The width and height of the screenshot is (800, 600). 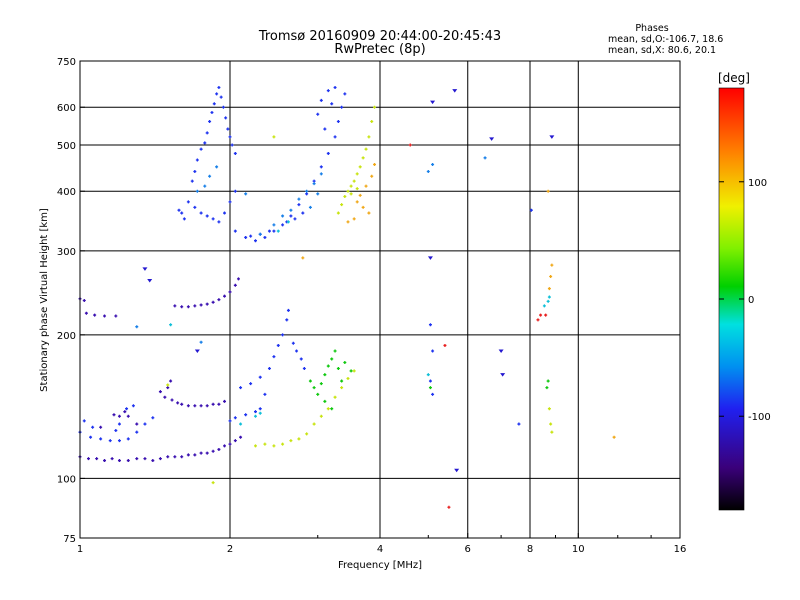 I want to click on y-axis-ticks: 75 100 200 300 400 500 600 750, so click(x=71, y=301).